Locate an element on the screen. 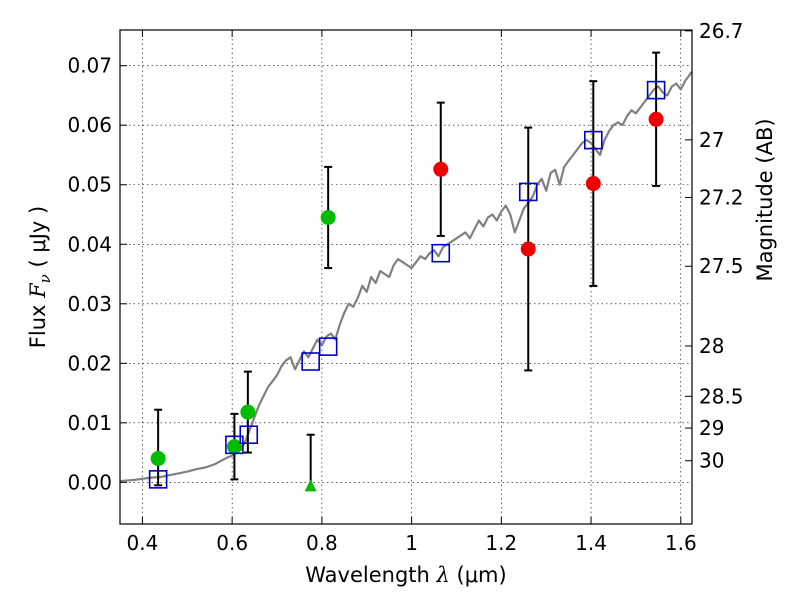 Image resolution: width=800 pixels, height=600 pixels. magnitude-tick-label: 30 is located at coordinates (711, 461).